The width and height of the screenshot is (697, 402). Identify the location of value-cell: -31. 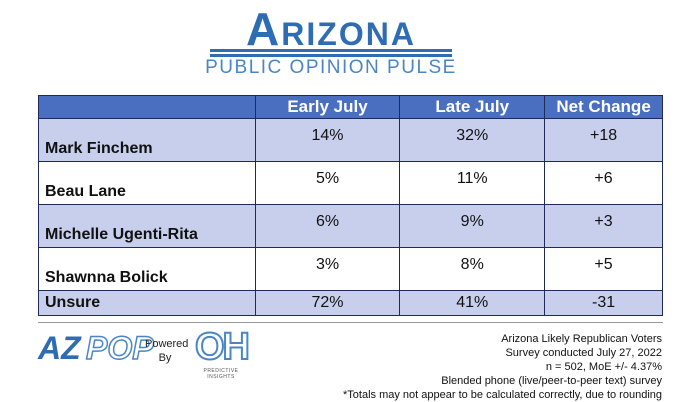
(603, 303).